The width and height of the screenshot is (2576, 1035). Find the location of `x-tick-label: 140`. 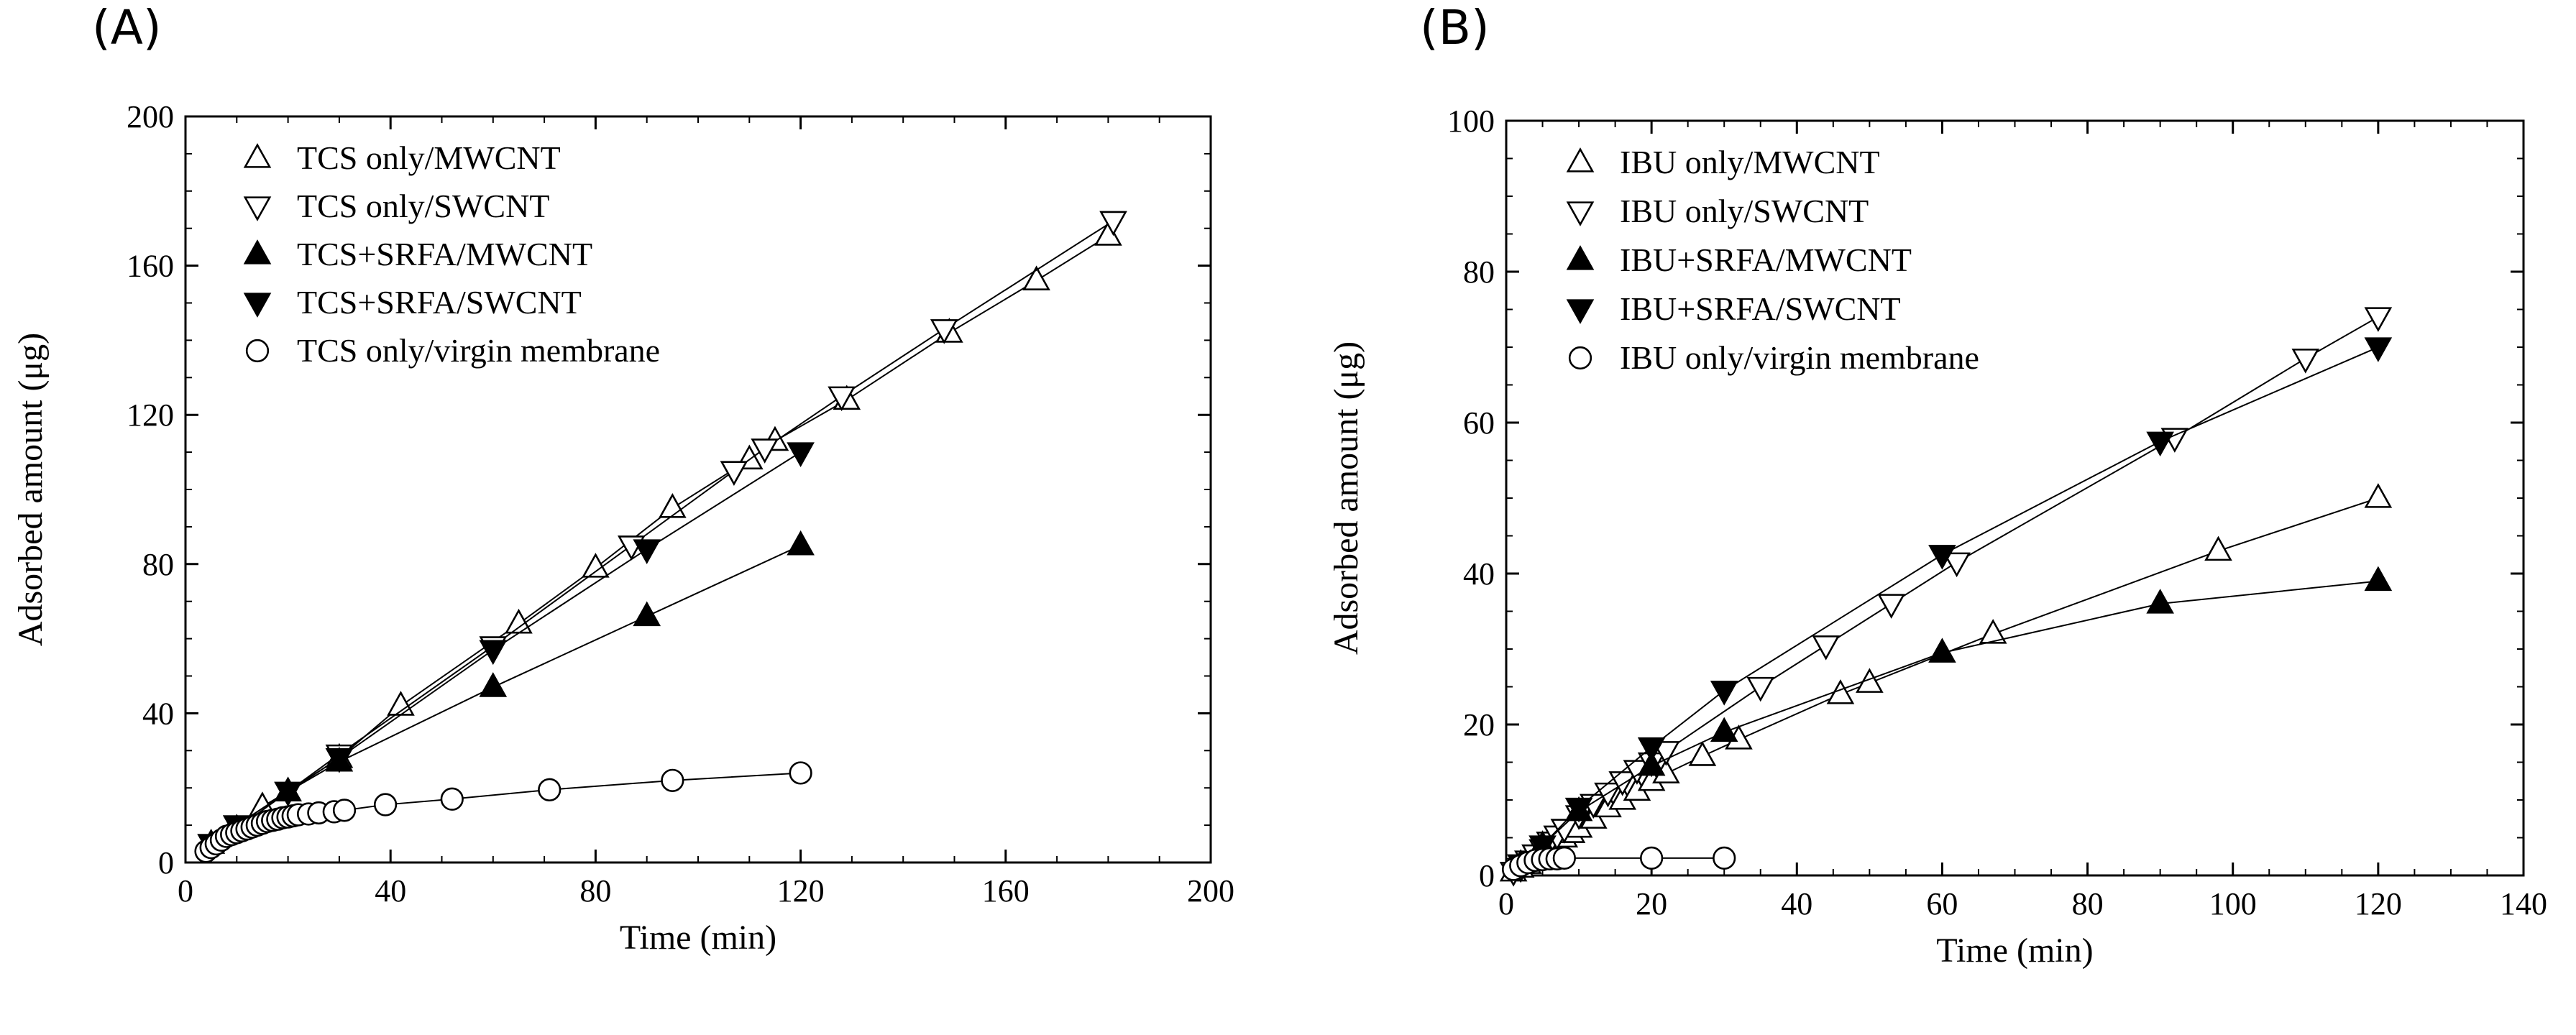

x-tick-label: 140 is located at coordinates (2523, 903).